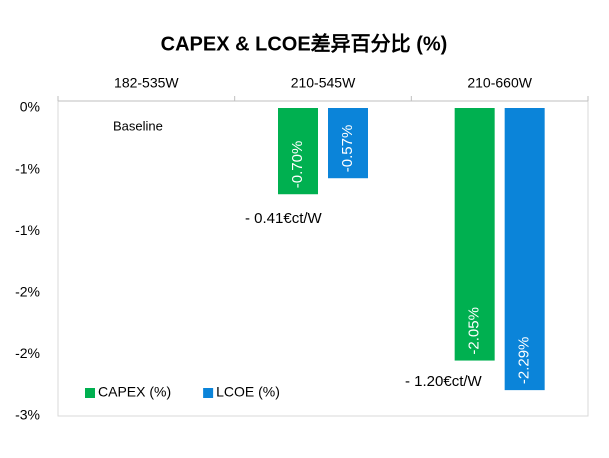  What do you see at coordinates (297, 165) in the screenshot?
I see `value-label: -0.70%` at bounding box center [297, 165].